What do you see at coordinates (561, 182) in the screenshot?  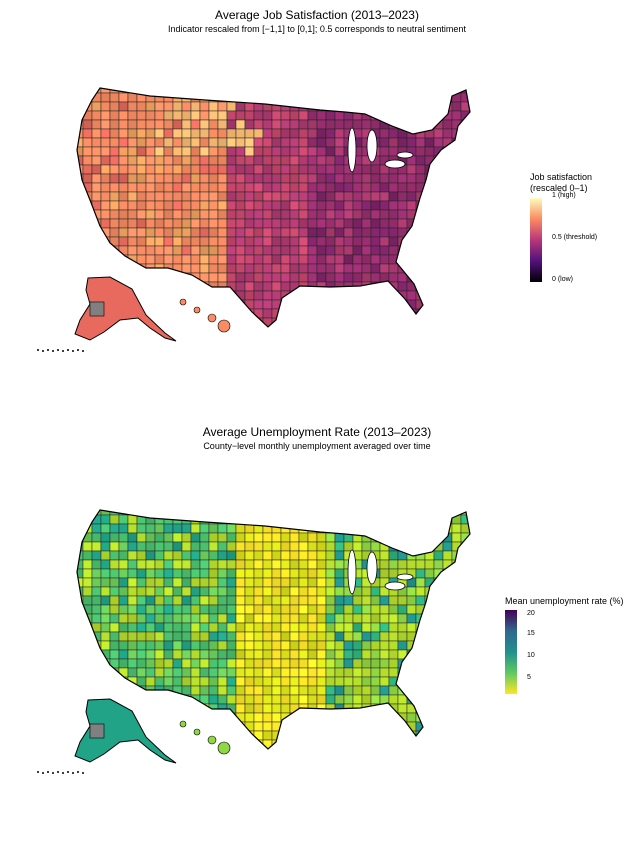 I see `legend-title: Job satisfaction (rescaled 0–1)` at bounding box center [561, 182].